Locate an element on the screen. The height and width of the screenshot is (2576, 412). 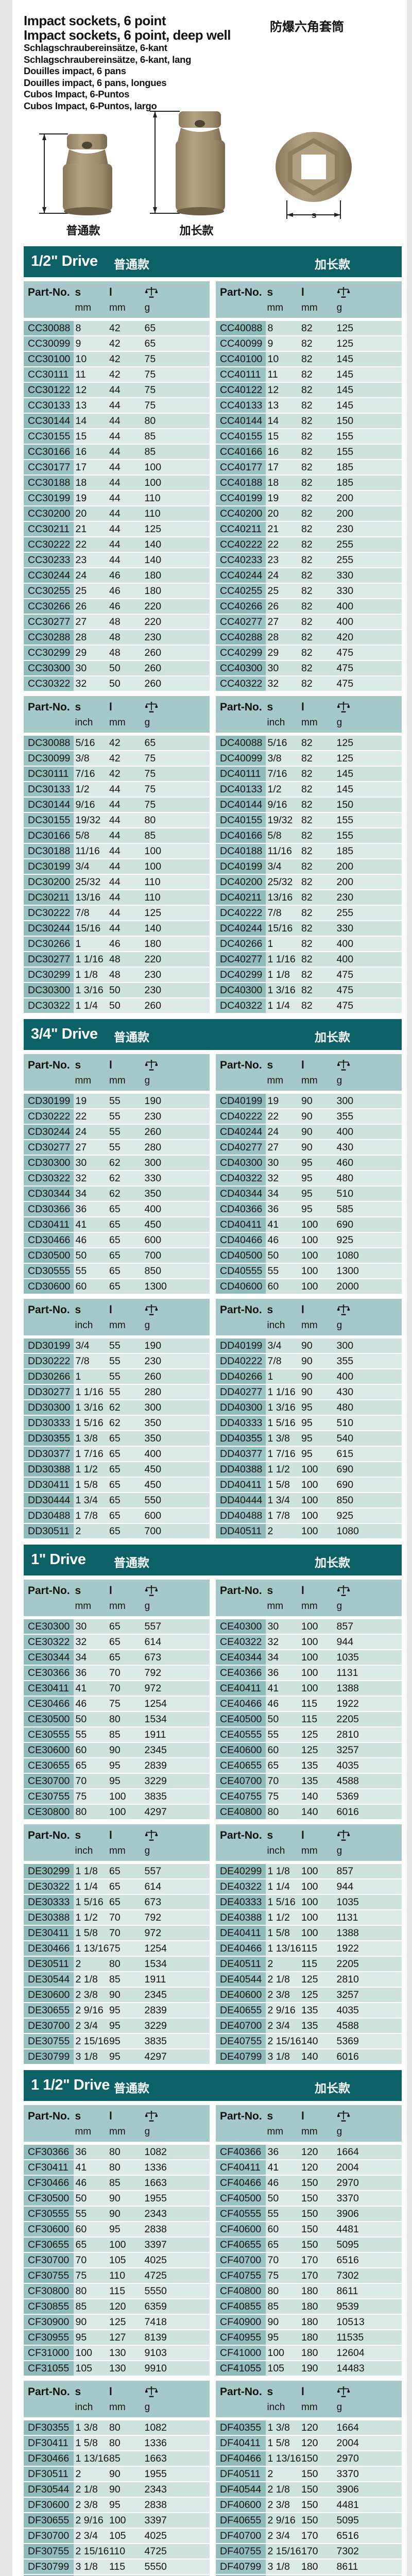
cell-part-no: CF40366 is located at coordinates (241, 2151).